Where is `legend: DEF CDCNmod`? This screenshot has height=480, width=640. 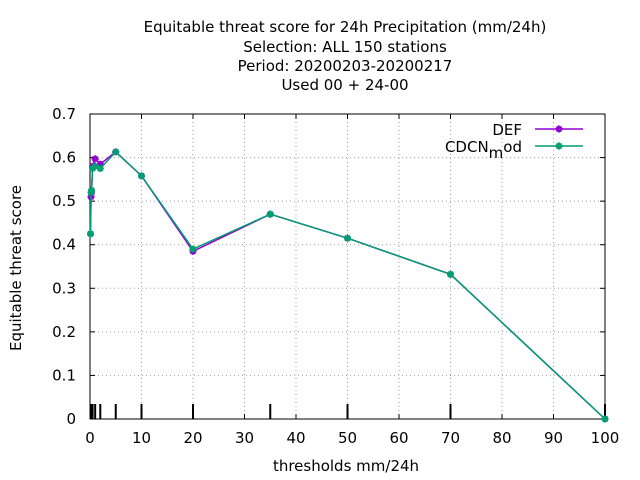 legend: DEF CDCNmod is located at coordinates (514, 141).